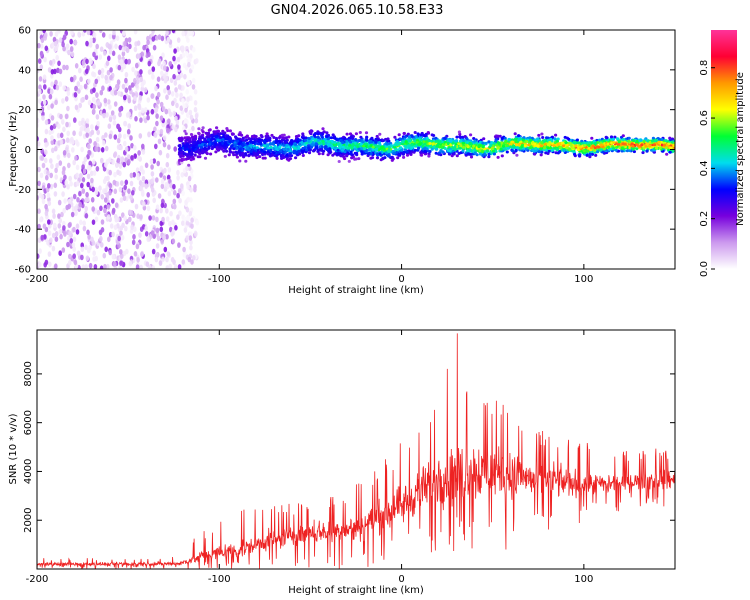 The image size is (750, 600). I want to click on y-tick-label: 60, so click(24, 31).